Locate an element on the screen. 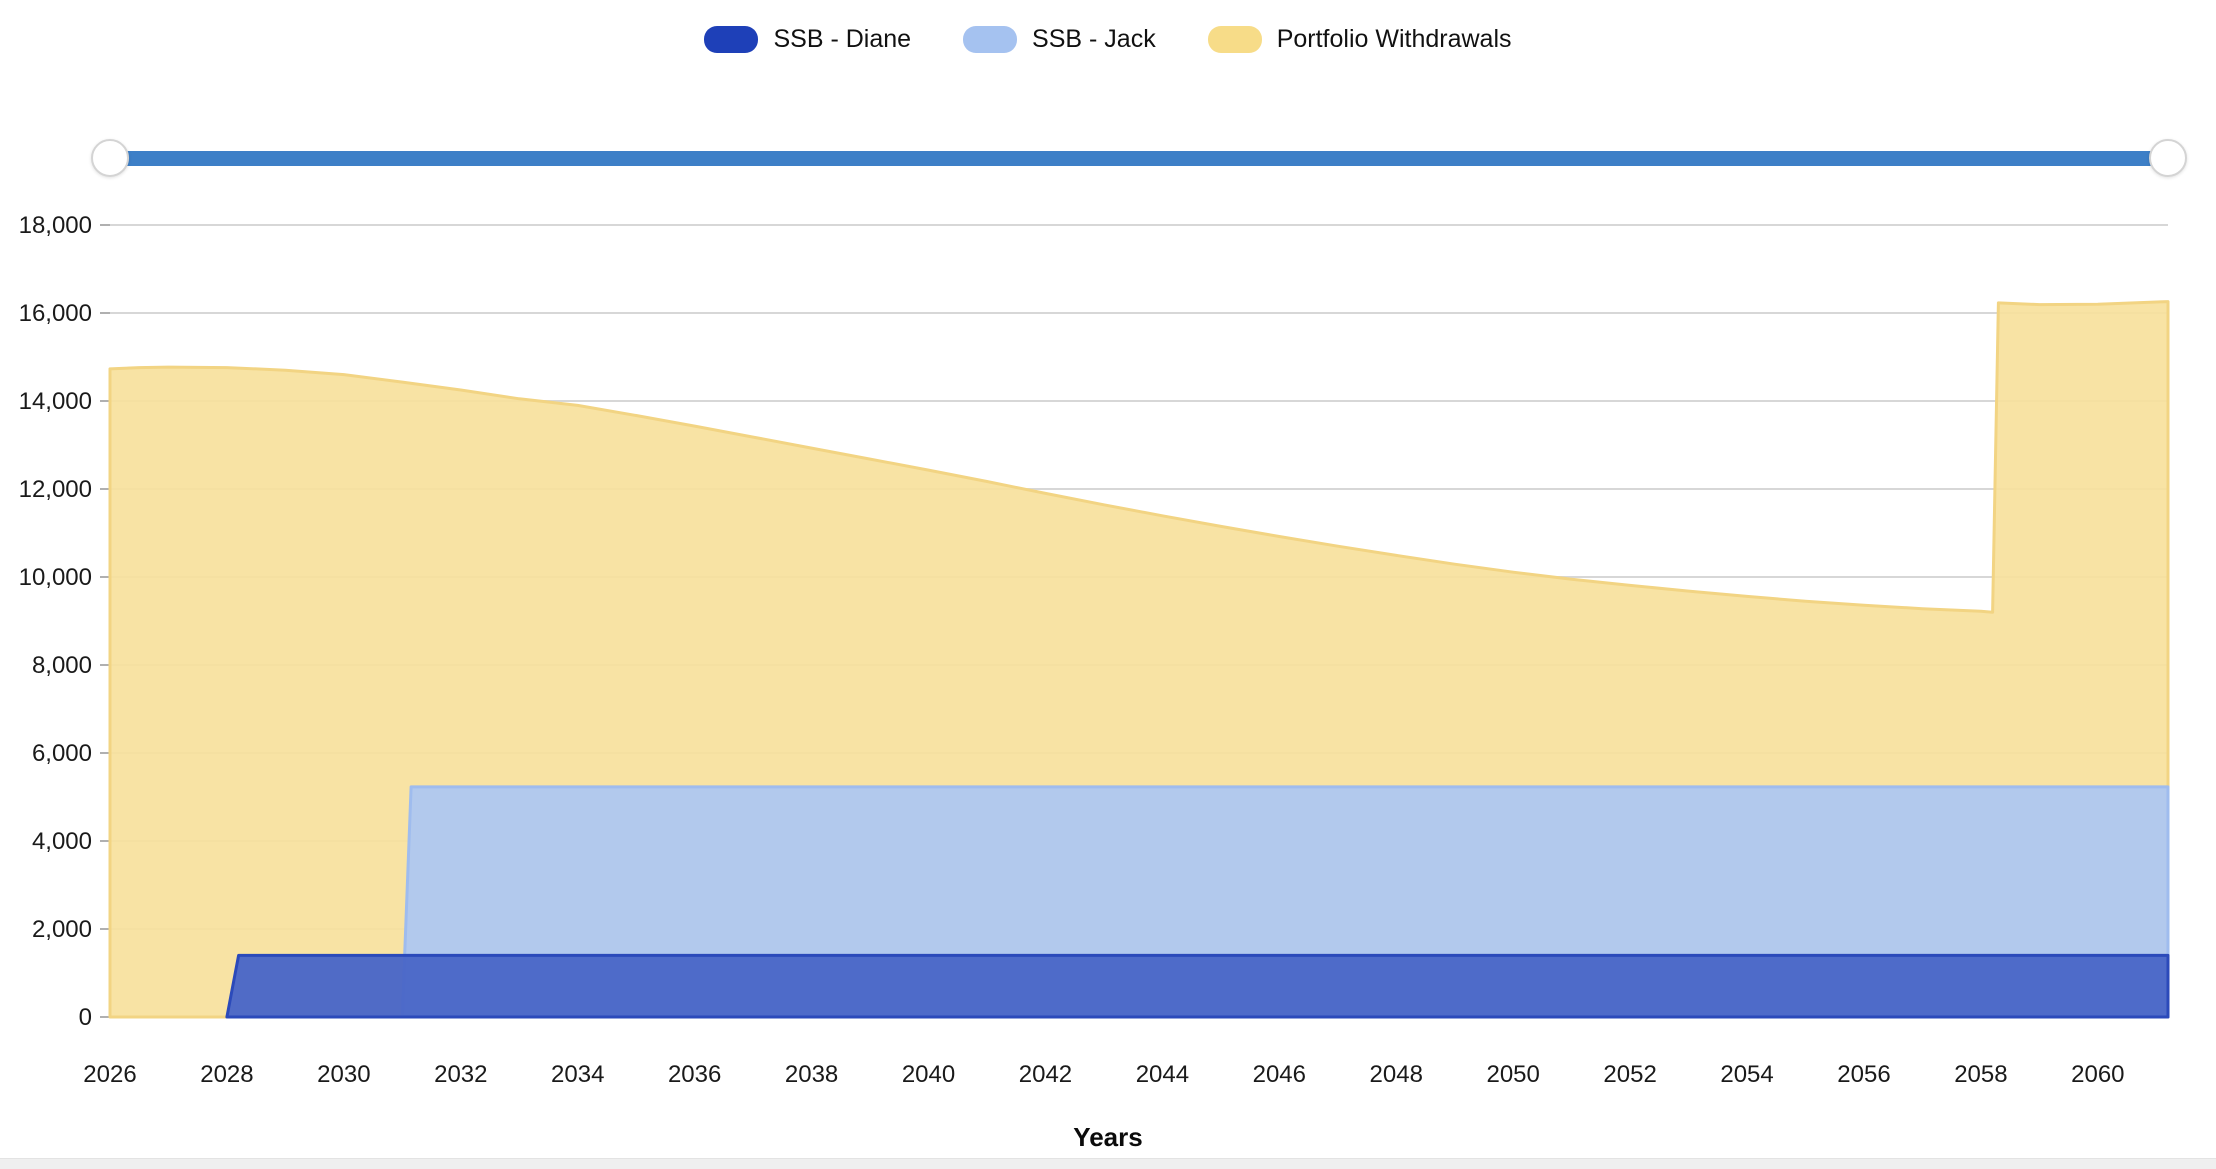 Image resolution: width=2216 pixels, height=1169 pixels. ytick-label-0: 0 is located at coordinates (85, 1017).